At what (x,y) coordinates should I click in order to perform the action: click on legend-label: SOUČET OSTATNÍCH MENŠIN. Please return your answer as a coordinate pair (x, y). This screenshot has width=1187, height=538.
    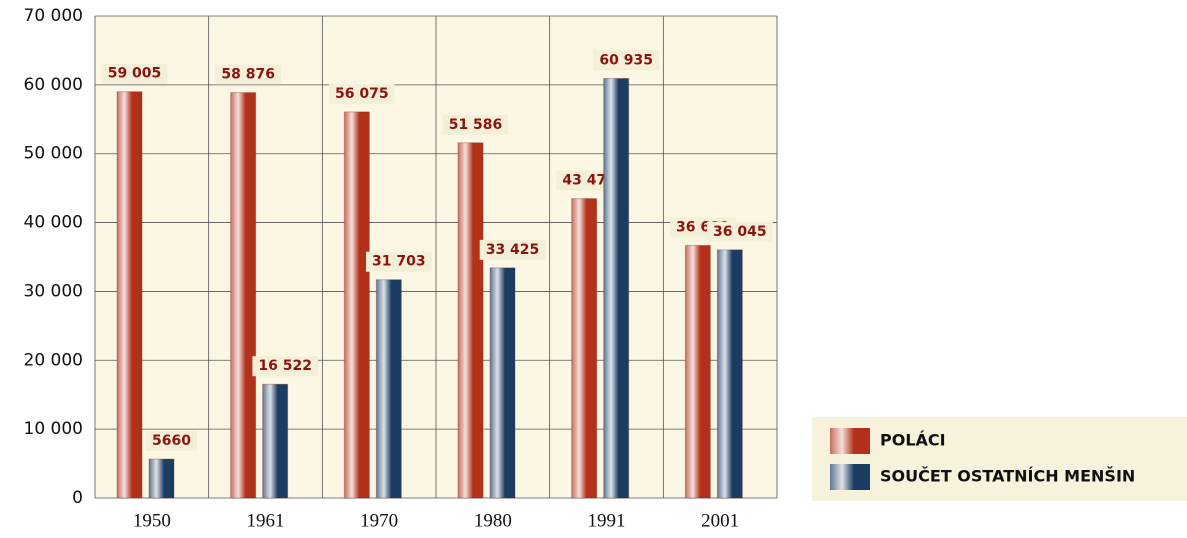
    Looking at the image, I should click on (1007, 476).